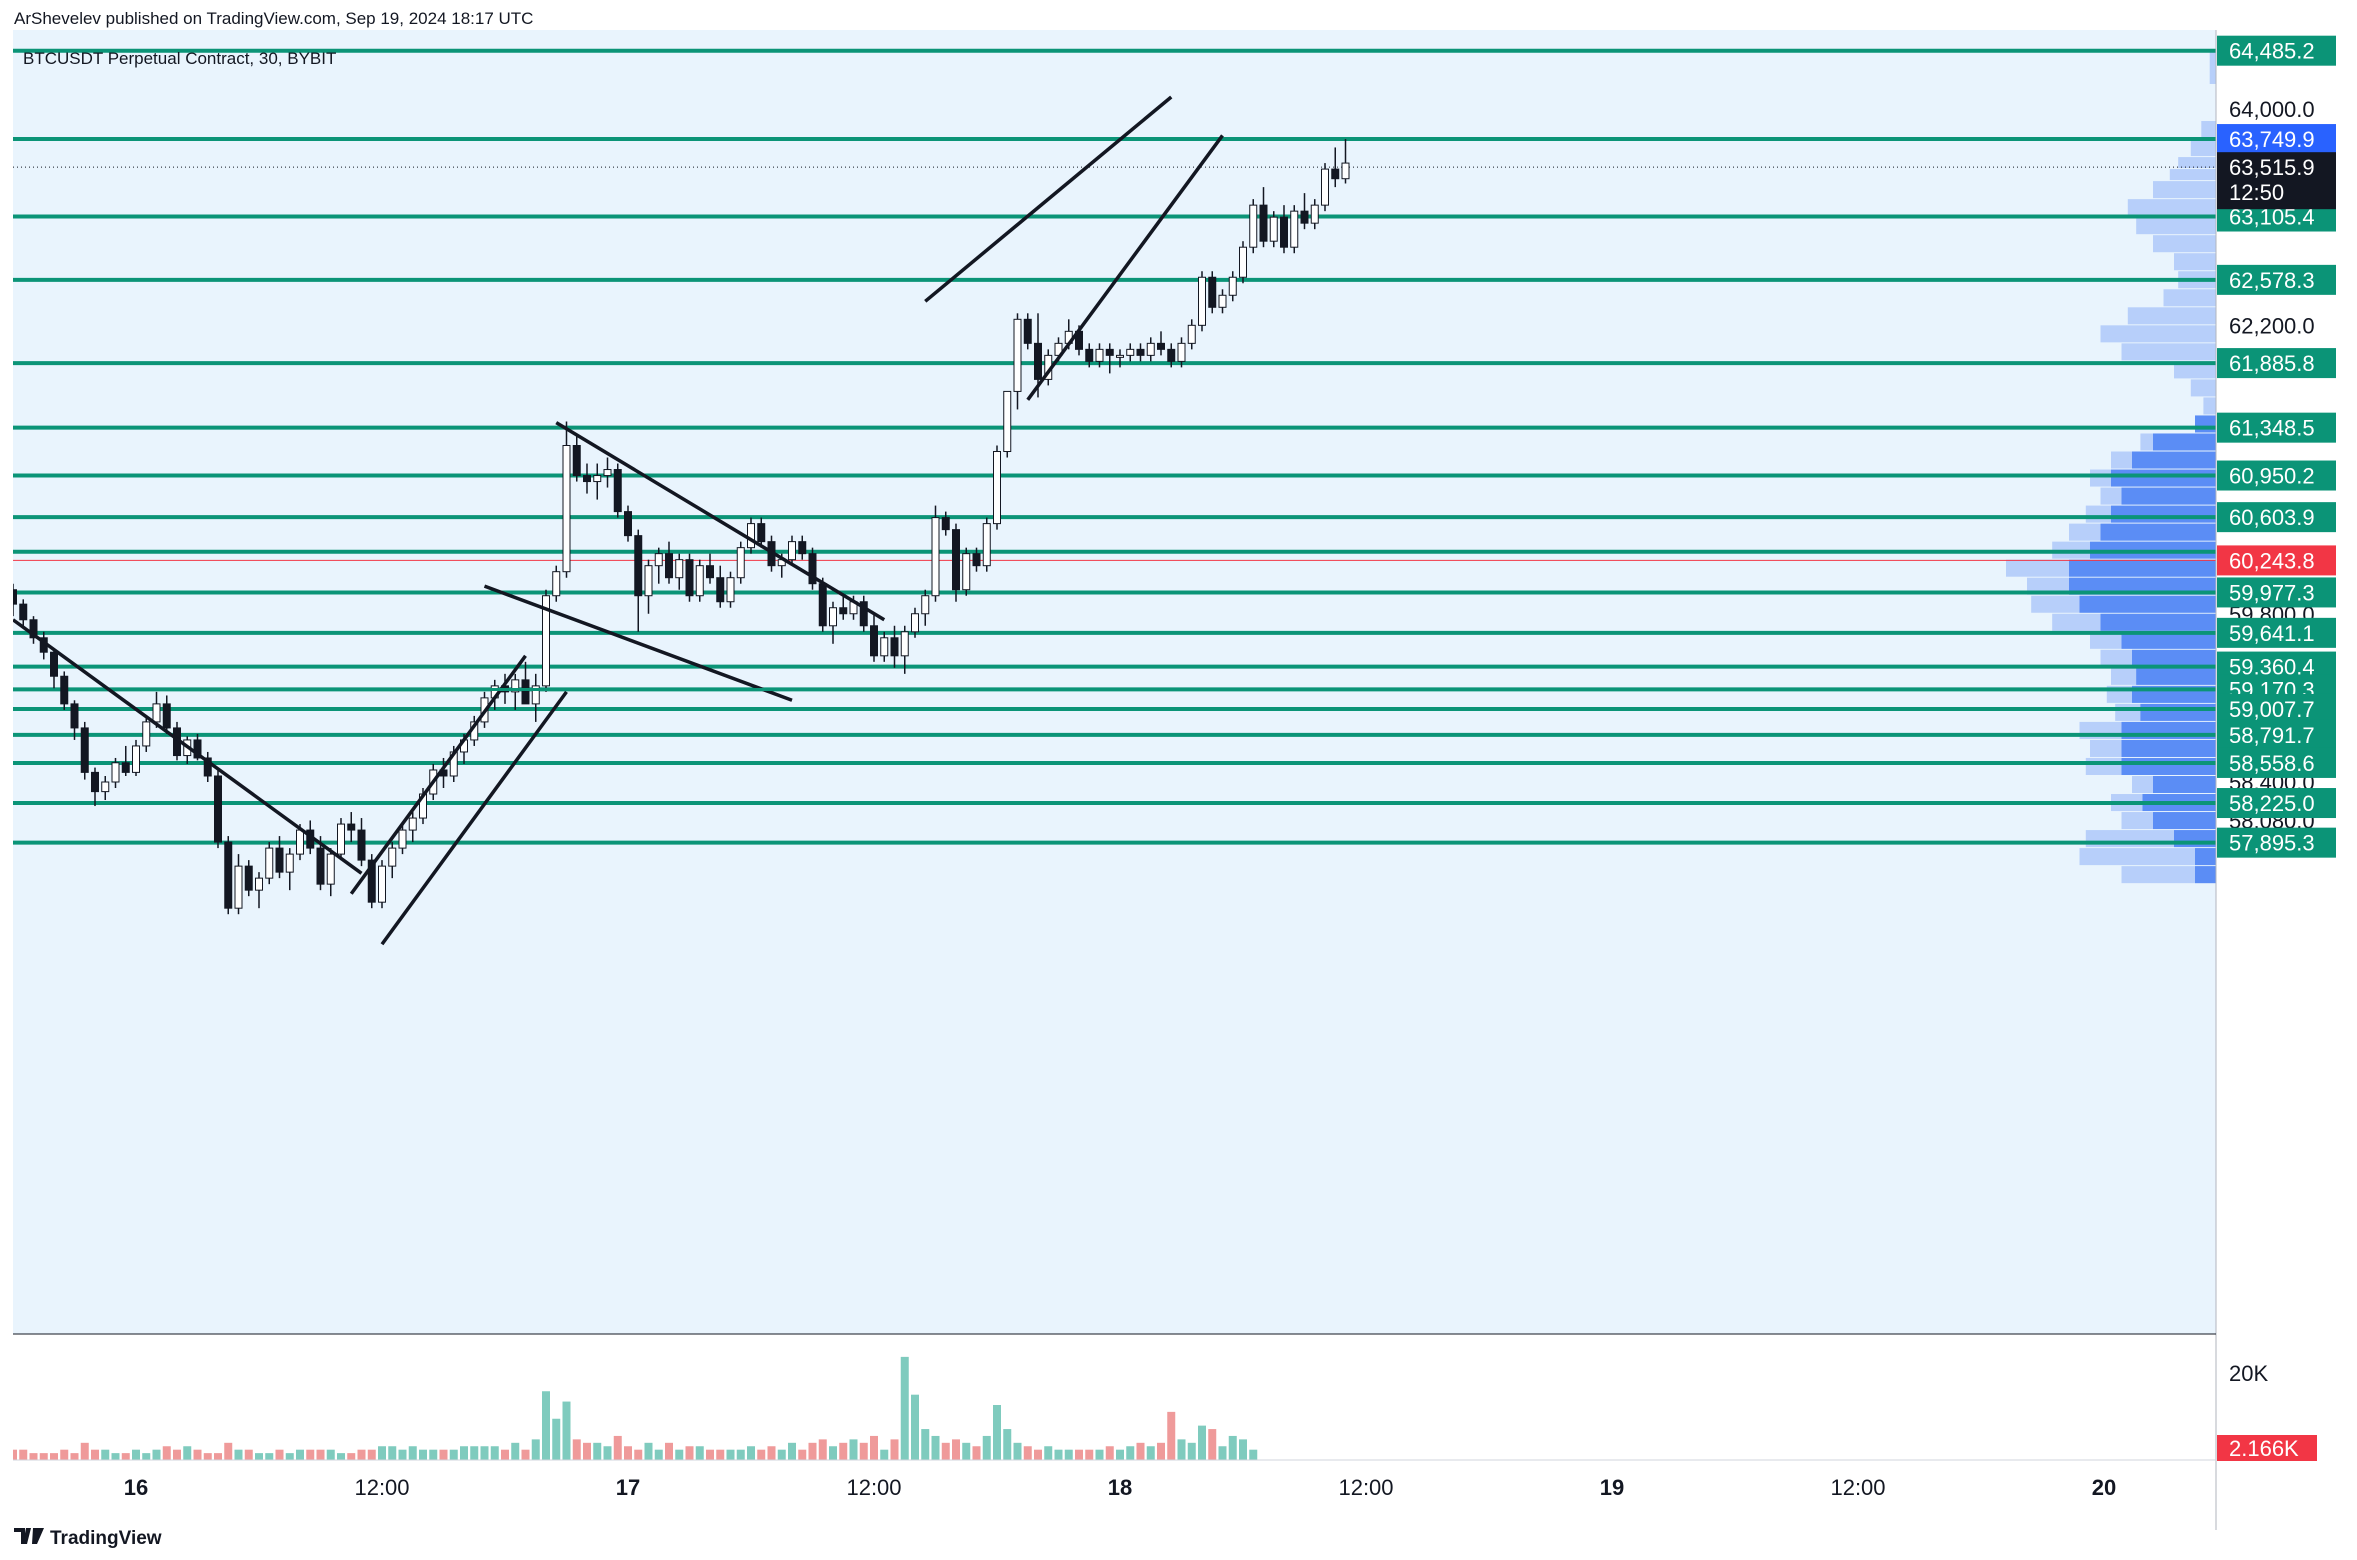  I want to click on price-tag-label: 61,885.8, so click(2272, 363).